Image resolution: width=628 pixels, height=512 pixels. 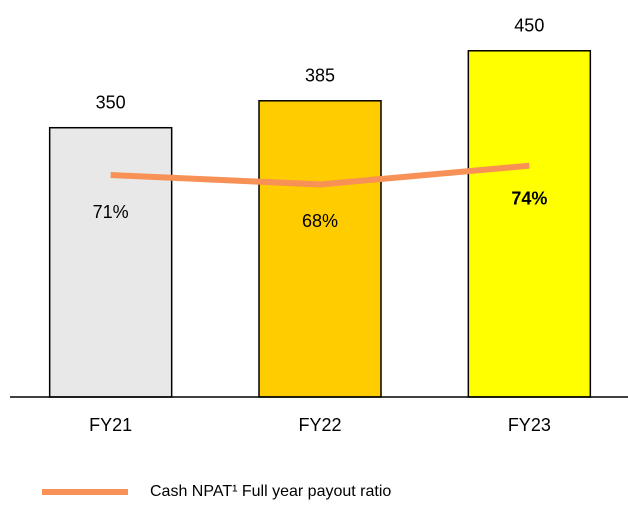 I want to click on line-value-label: 74%, so click(x=529, y=198).